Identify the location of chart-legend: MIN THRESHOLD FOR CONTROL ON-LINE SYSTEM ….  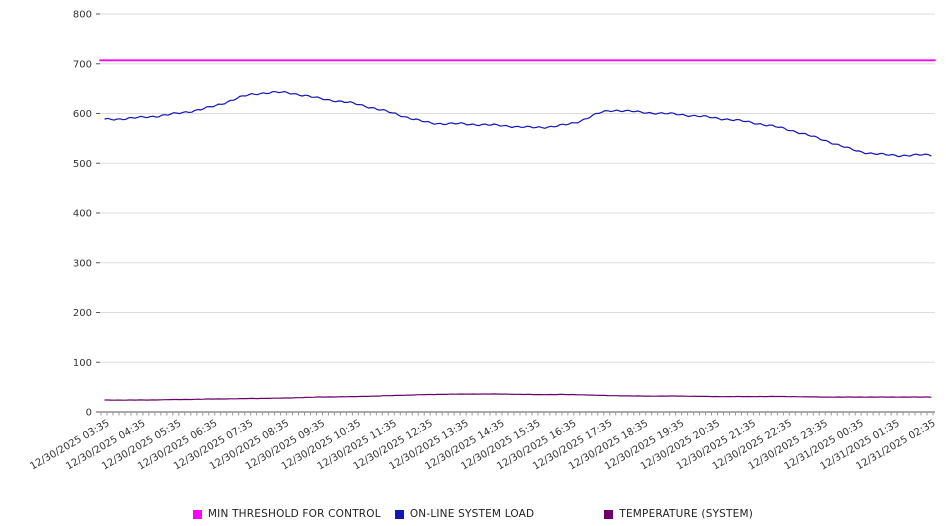
(473, 514).